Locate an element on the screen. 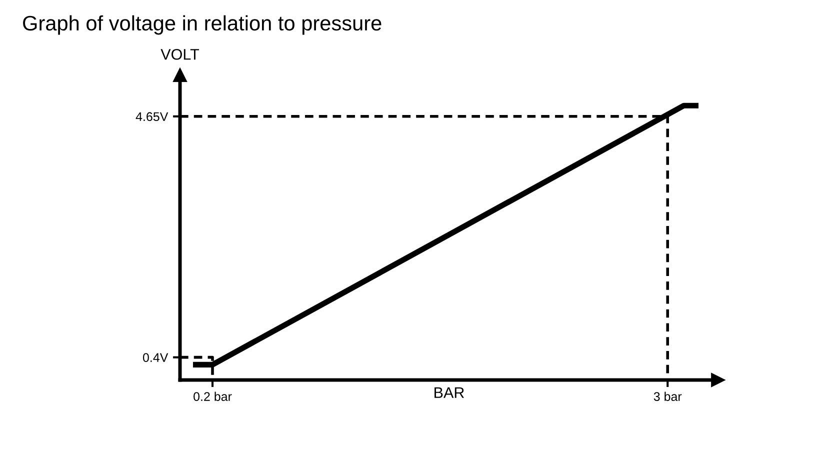 This screenshot has width=830, height=460. y-tick-label: 4.65V is located at coordinates (152, 117).